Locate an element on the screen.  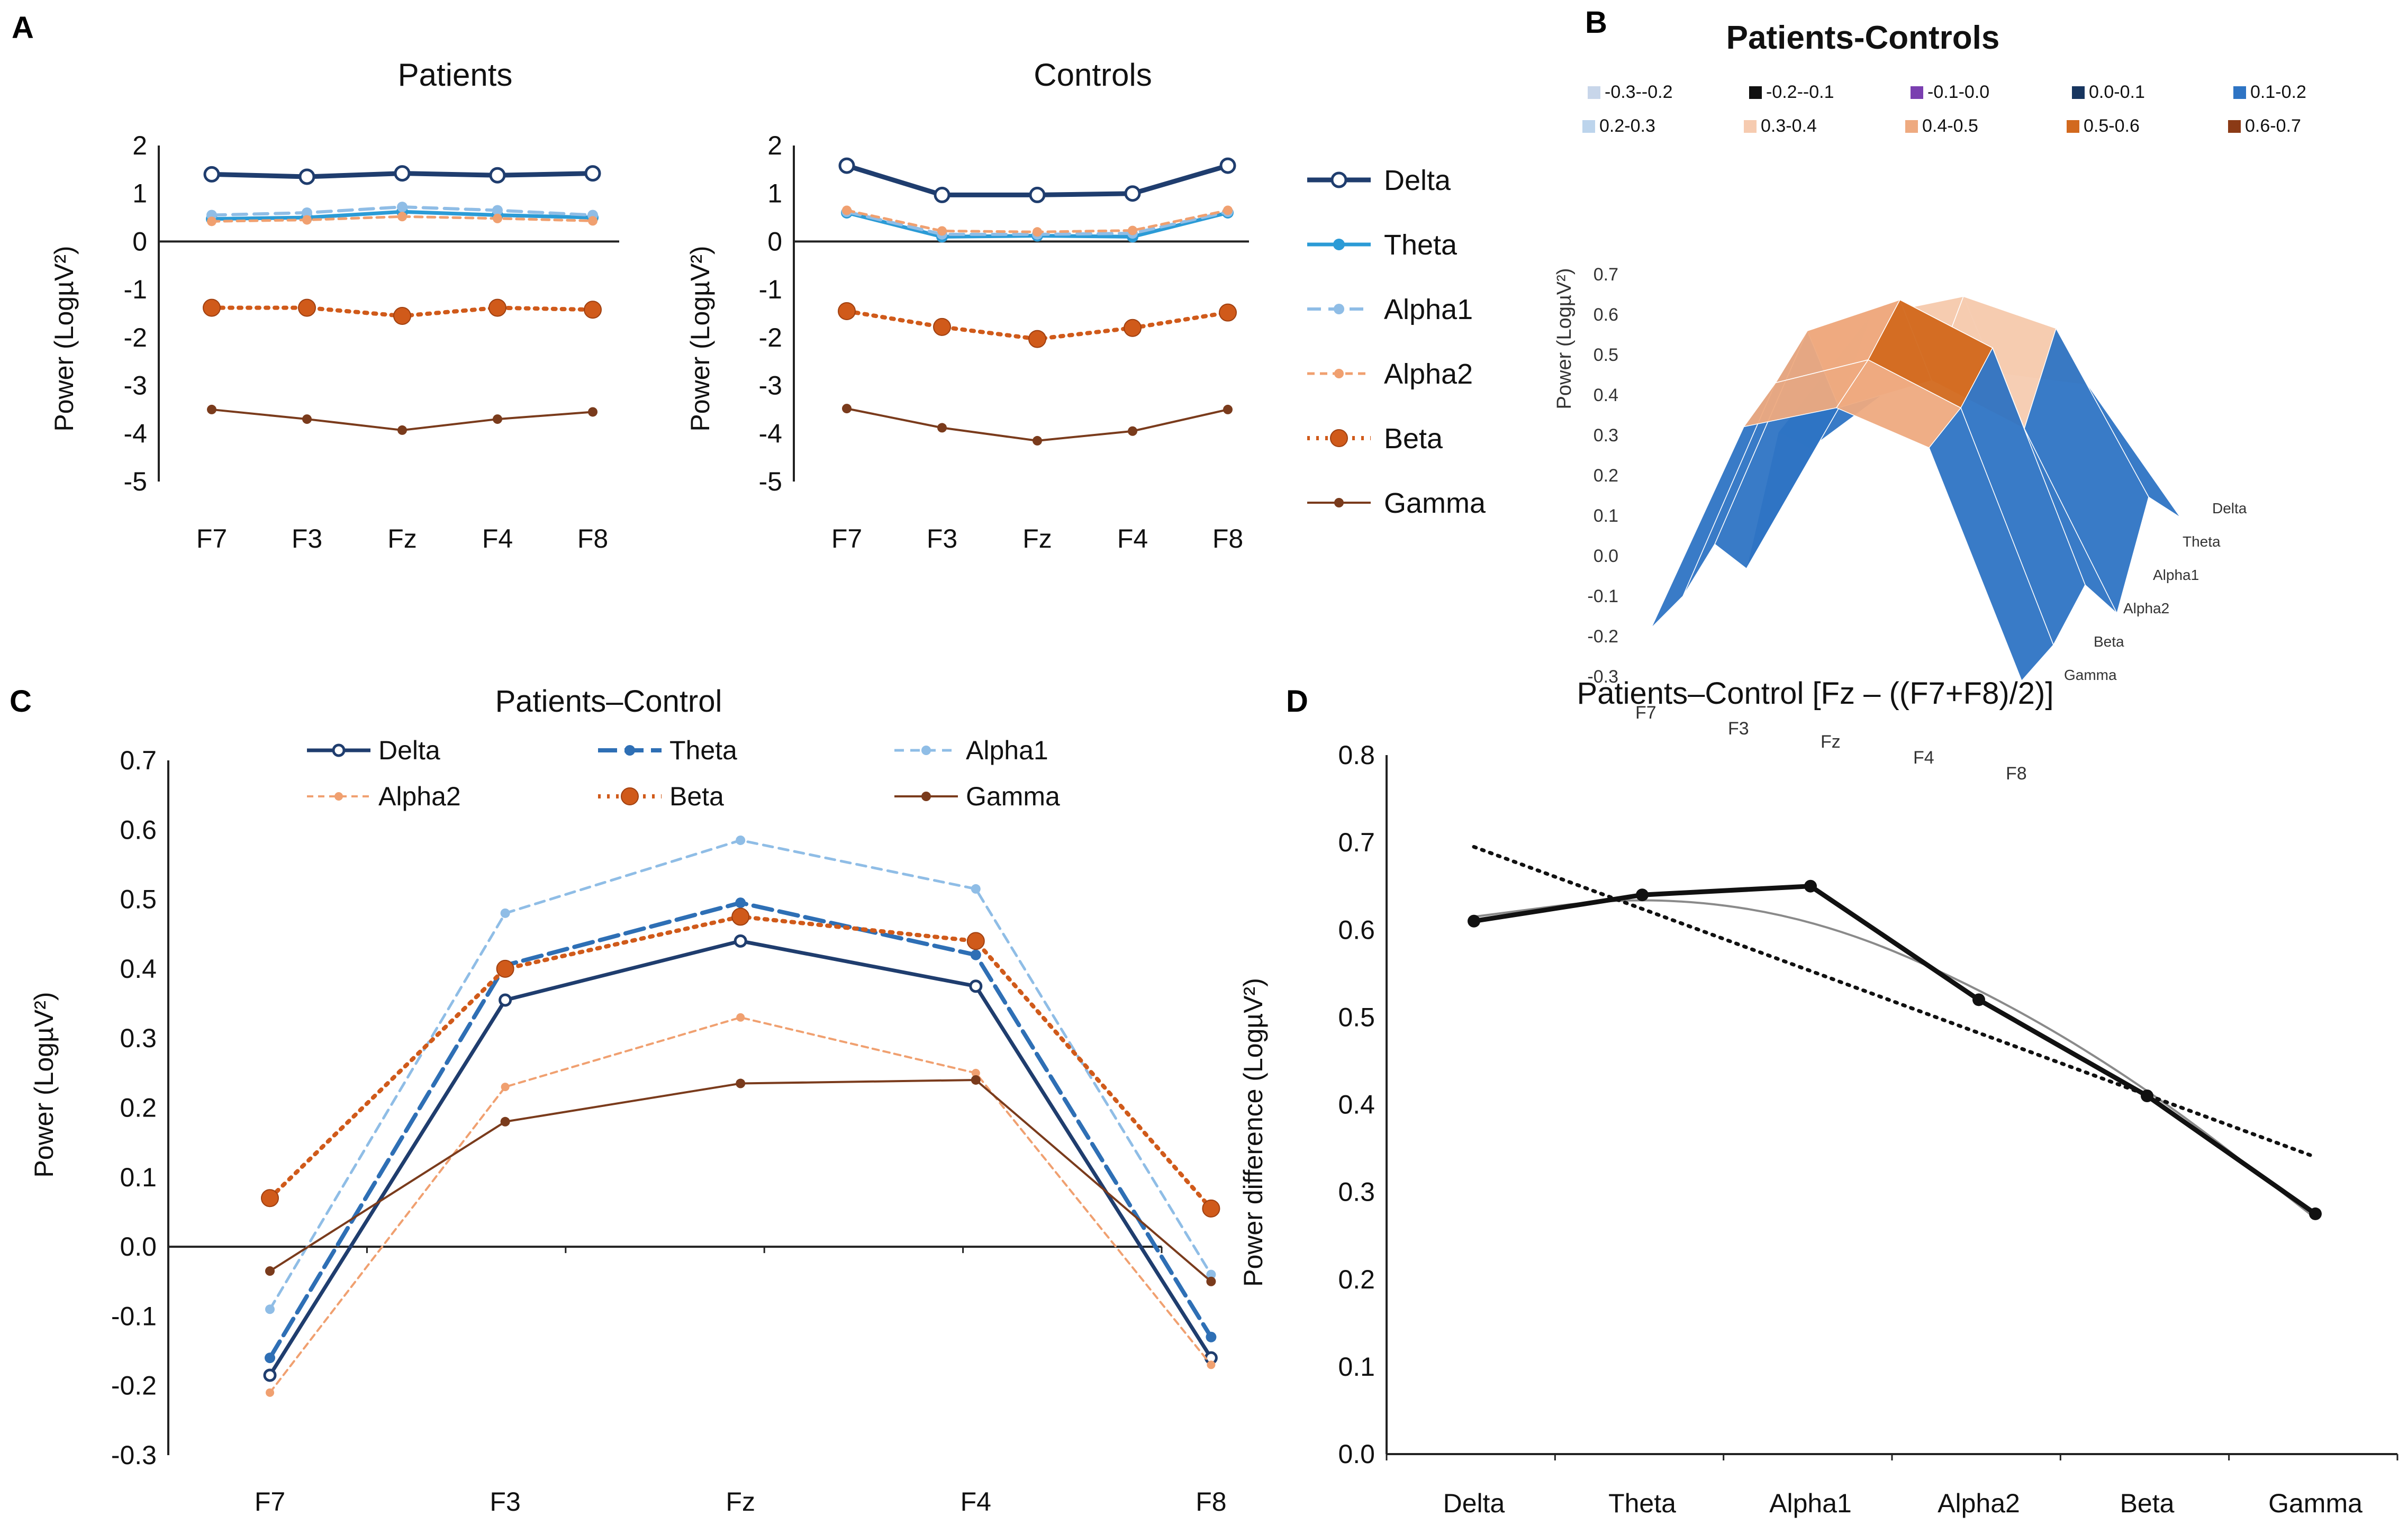
y-tick-label: 0.6 is located at coordinates (138, 830).